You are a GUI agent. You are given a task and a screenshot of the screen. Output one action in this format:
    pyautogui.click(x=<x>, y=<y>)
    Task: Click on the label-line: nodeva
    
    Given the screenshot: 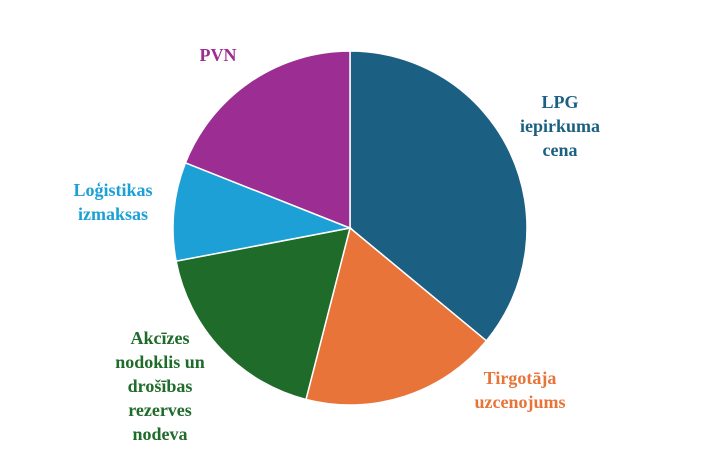 What is the action you would take?
    pyautogui.click(x=159, y=434)
    